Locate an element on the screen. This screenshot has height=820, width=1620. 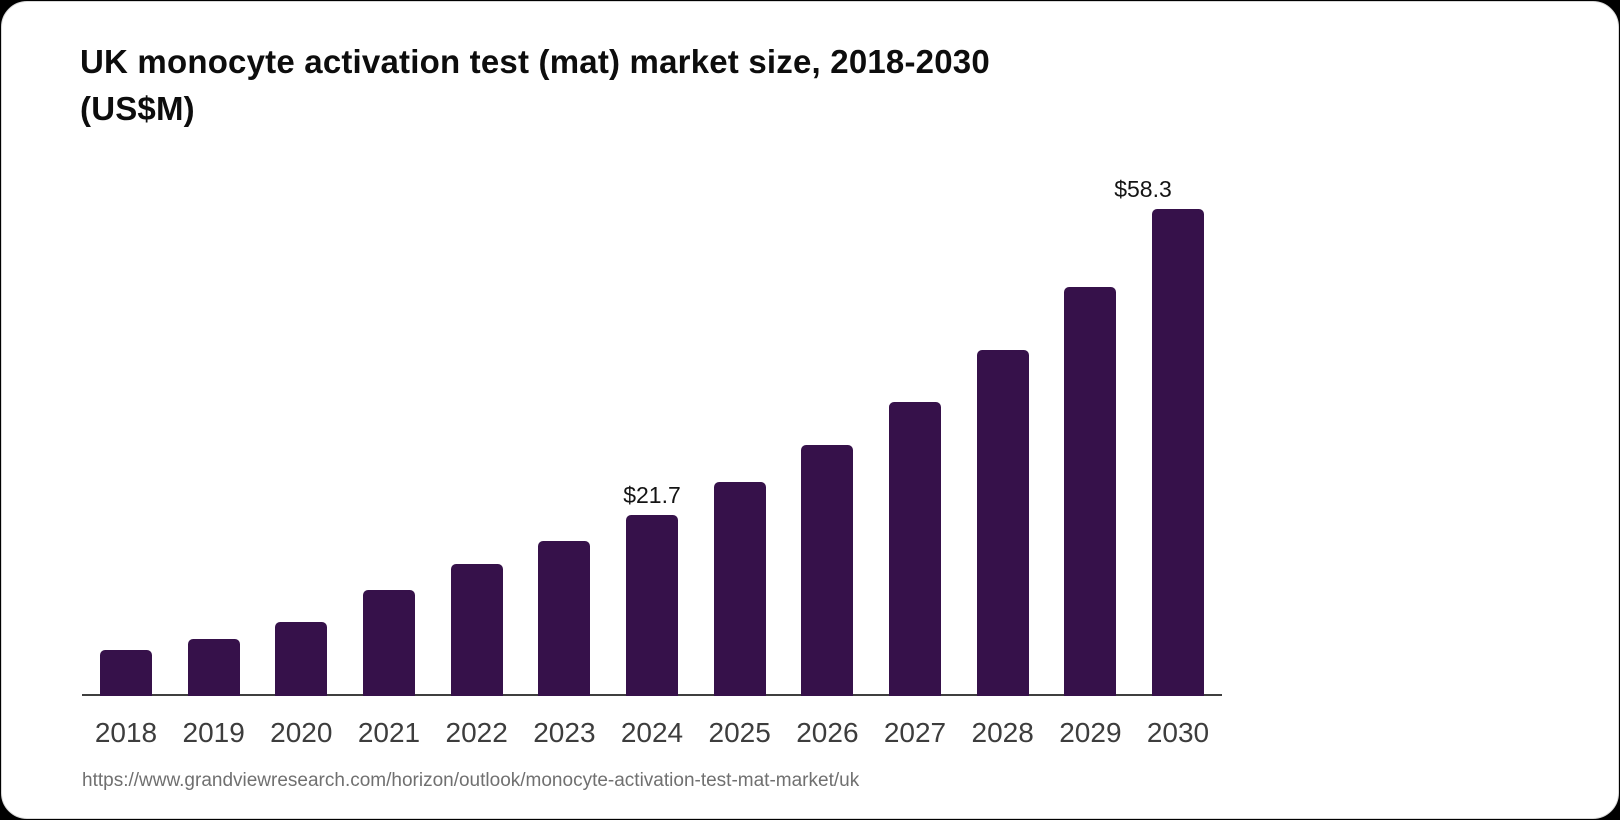
value-label-2024: $21.7 is located at coordinates (652, 494).